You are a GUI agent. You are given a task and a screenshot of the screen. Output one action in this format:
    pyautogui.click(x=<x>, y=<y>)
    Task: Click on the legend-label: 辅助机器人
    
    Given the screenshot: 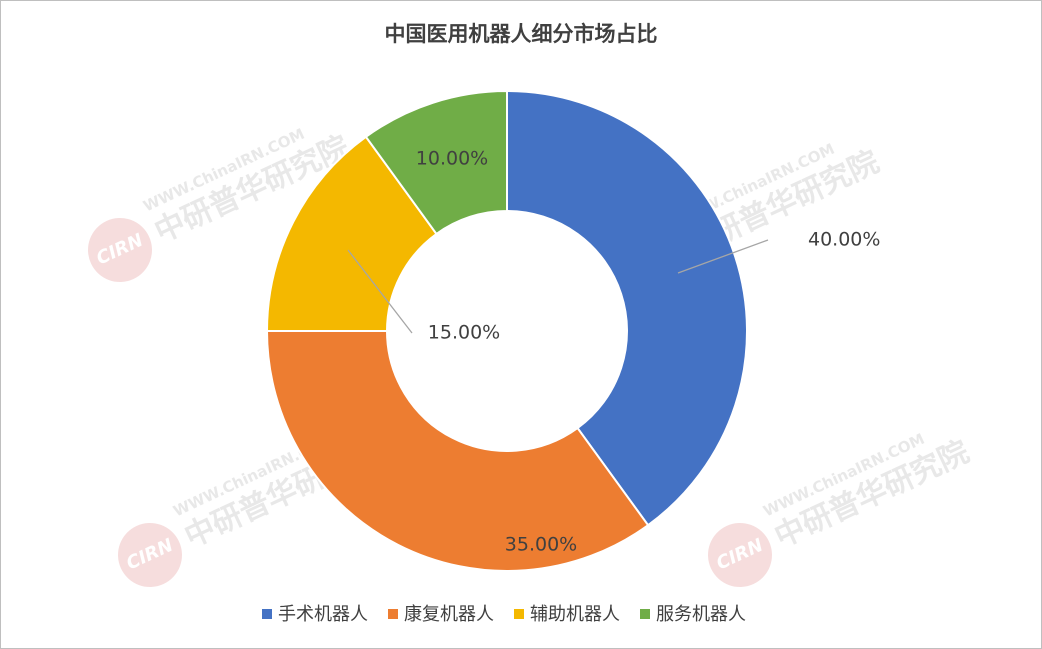 What is the action you would take?
    pyautogui.click(x=575, y=614)
    